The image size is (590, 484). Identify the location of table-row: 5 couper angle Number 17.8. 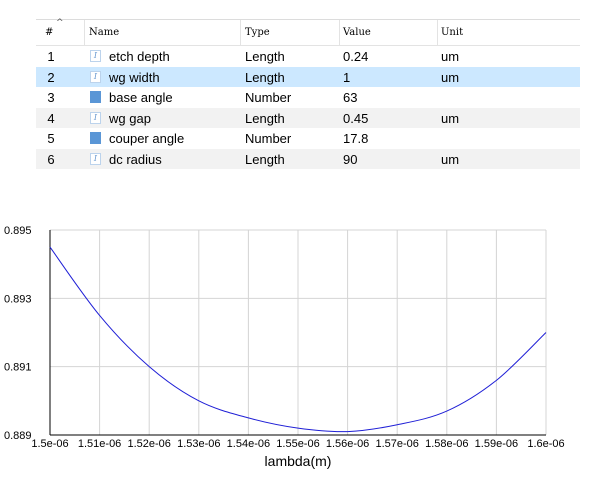
(308, 138).